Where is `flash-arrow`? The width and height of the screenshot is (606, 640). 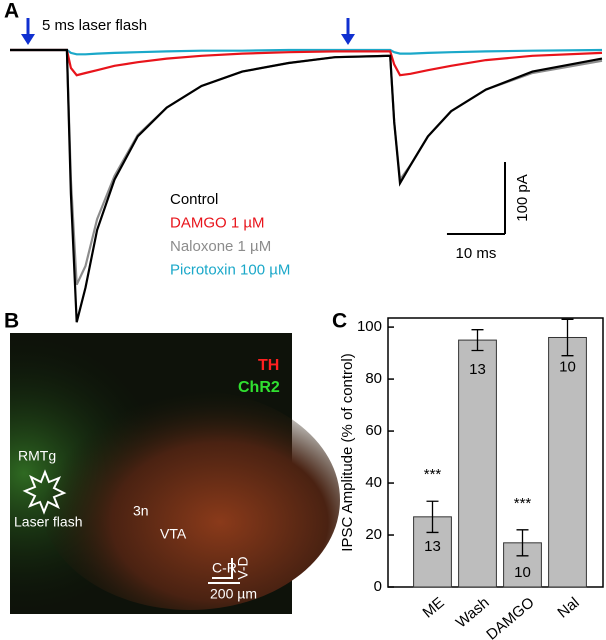 flash-arrow is located at coordinates (188, 31).